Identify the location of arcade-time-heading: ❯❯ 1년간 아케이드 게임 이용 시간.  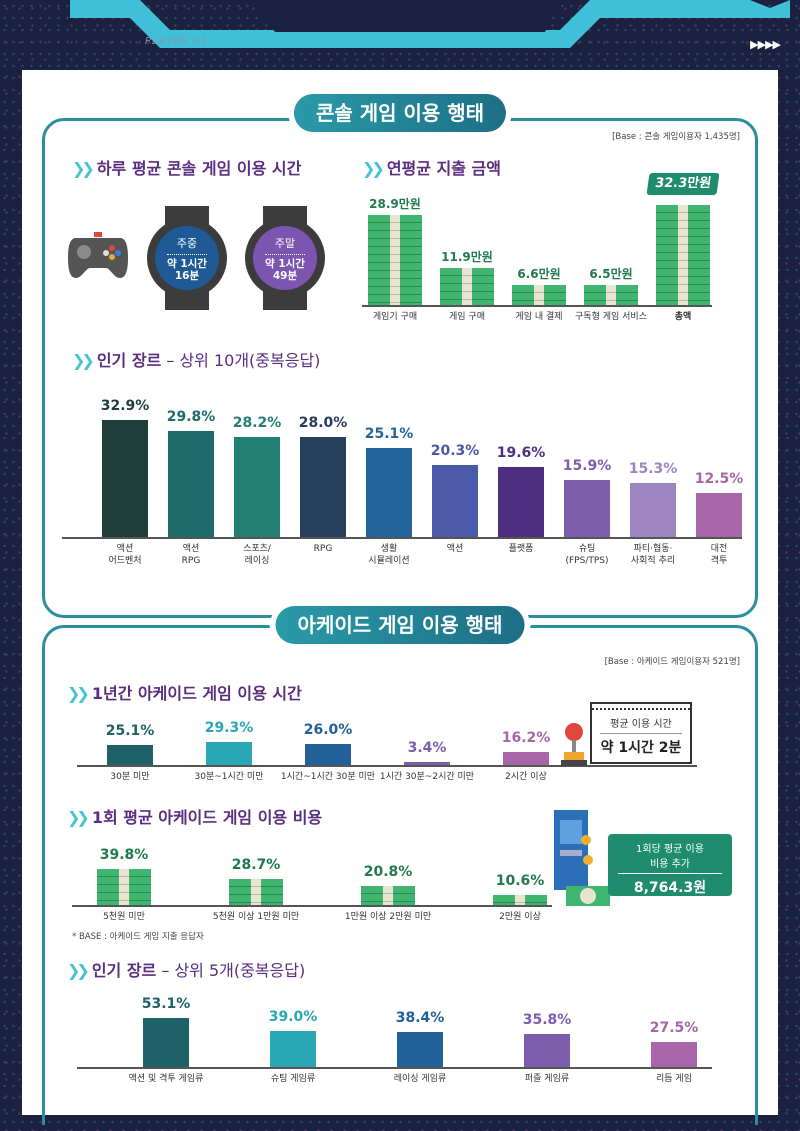
(184, 693).